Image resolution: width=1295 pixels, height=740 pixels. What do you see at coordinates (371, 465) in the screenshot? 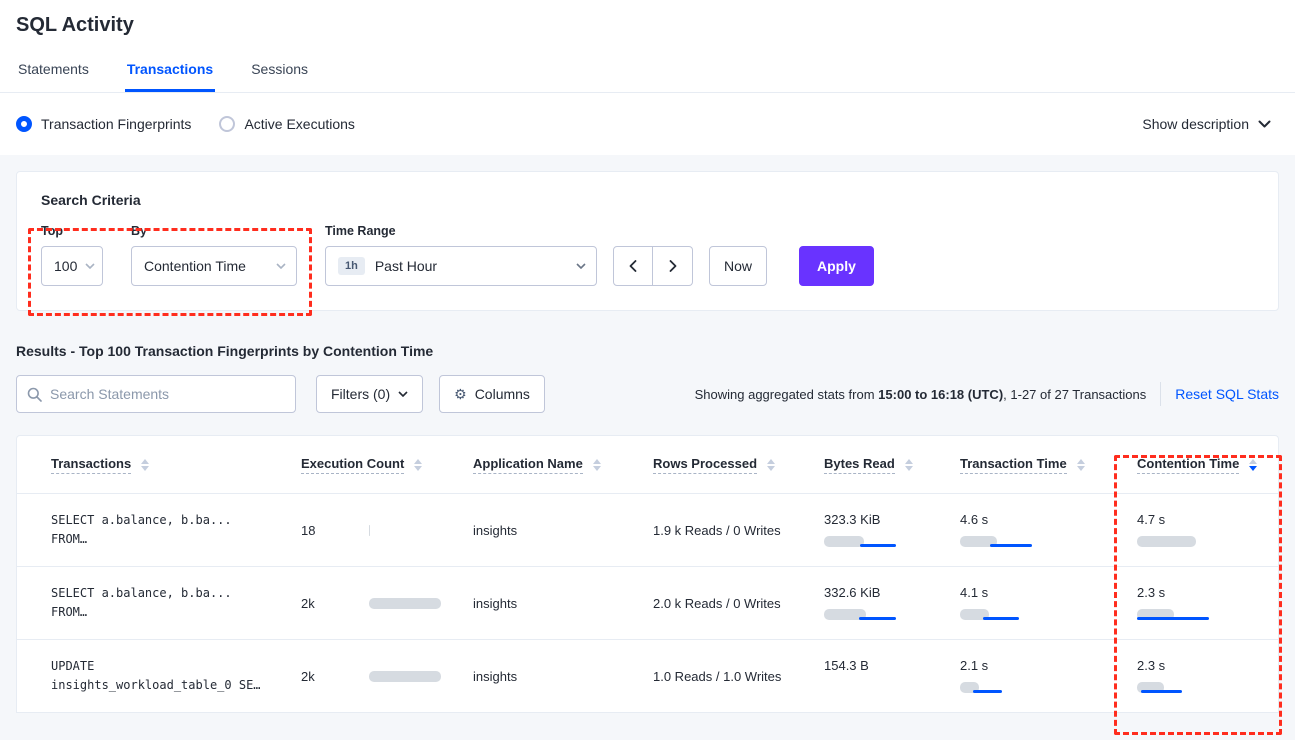
I see `column-header-execution-count: Execution Count` at bounding box center [371, 465].